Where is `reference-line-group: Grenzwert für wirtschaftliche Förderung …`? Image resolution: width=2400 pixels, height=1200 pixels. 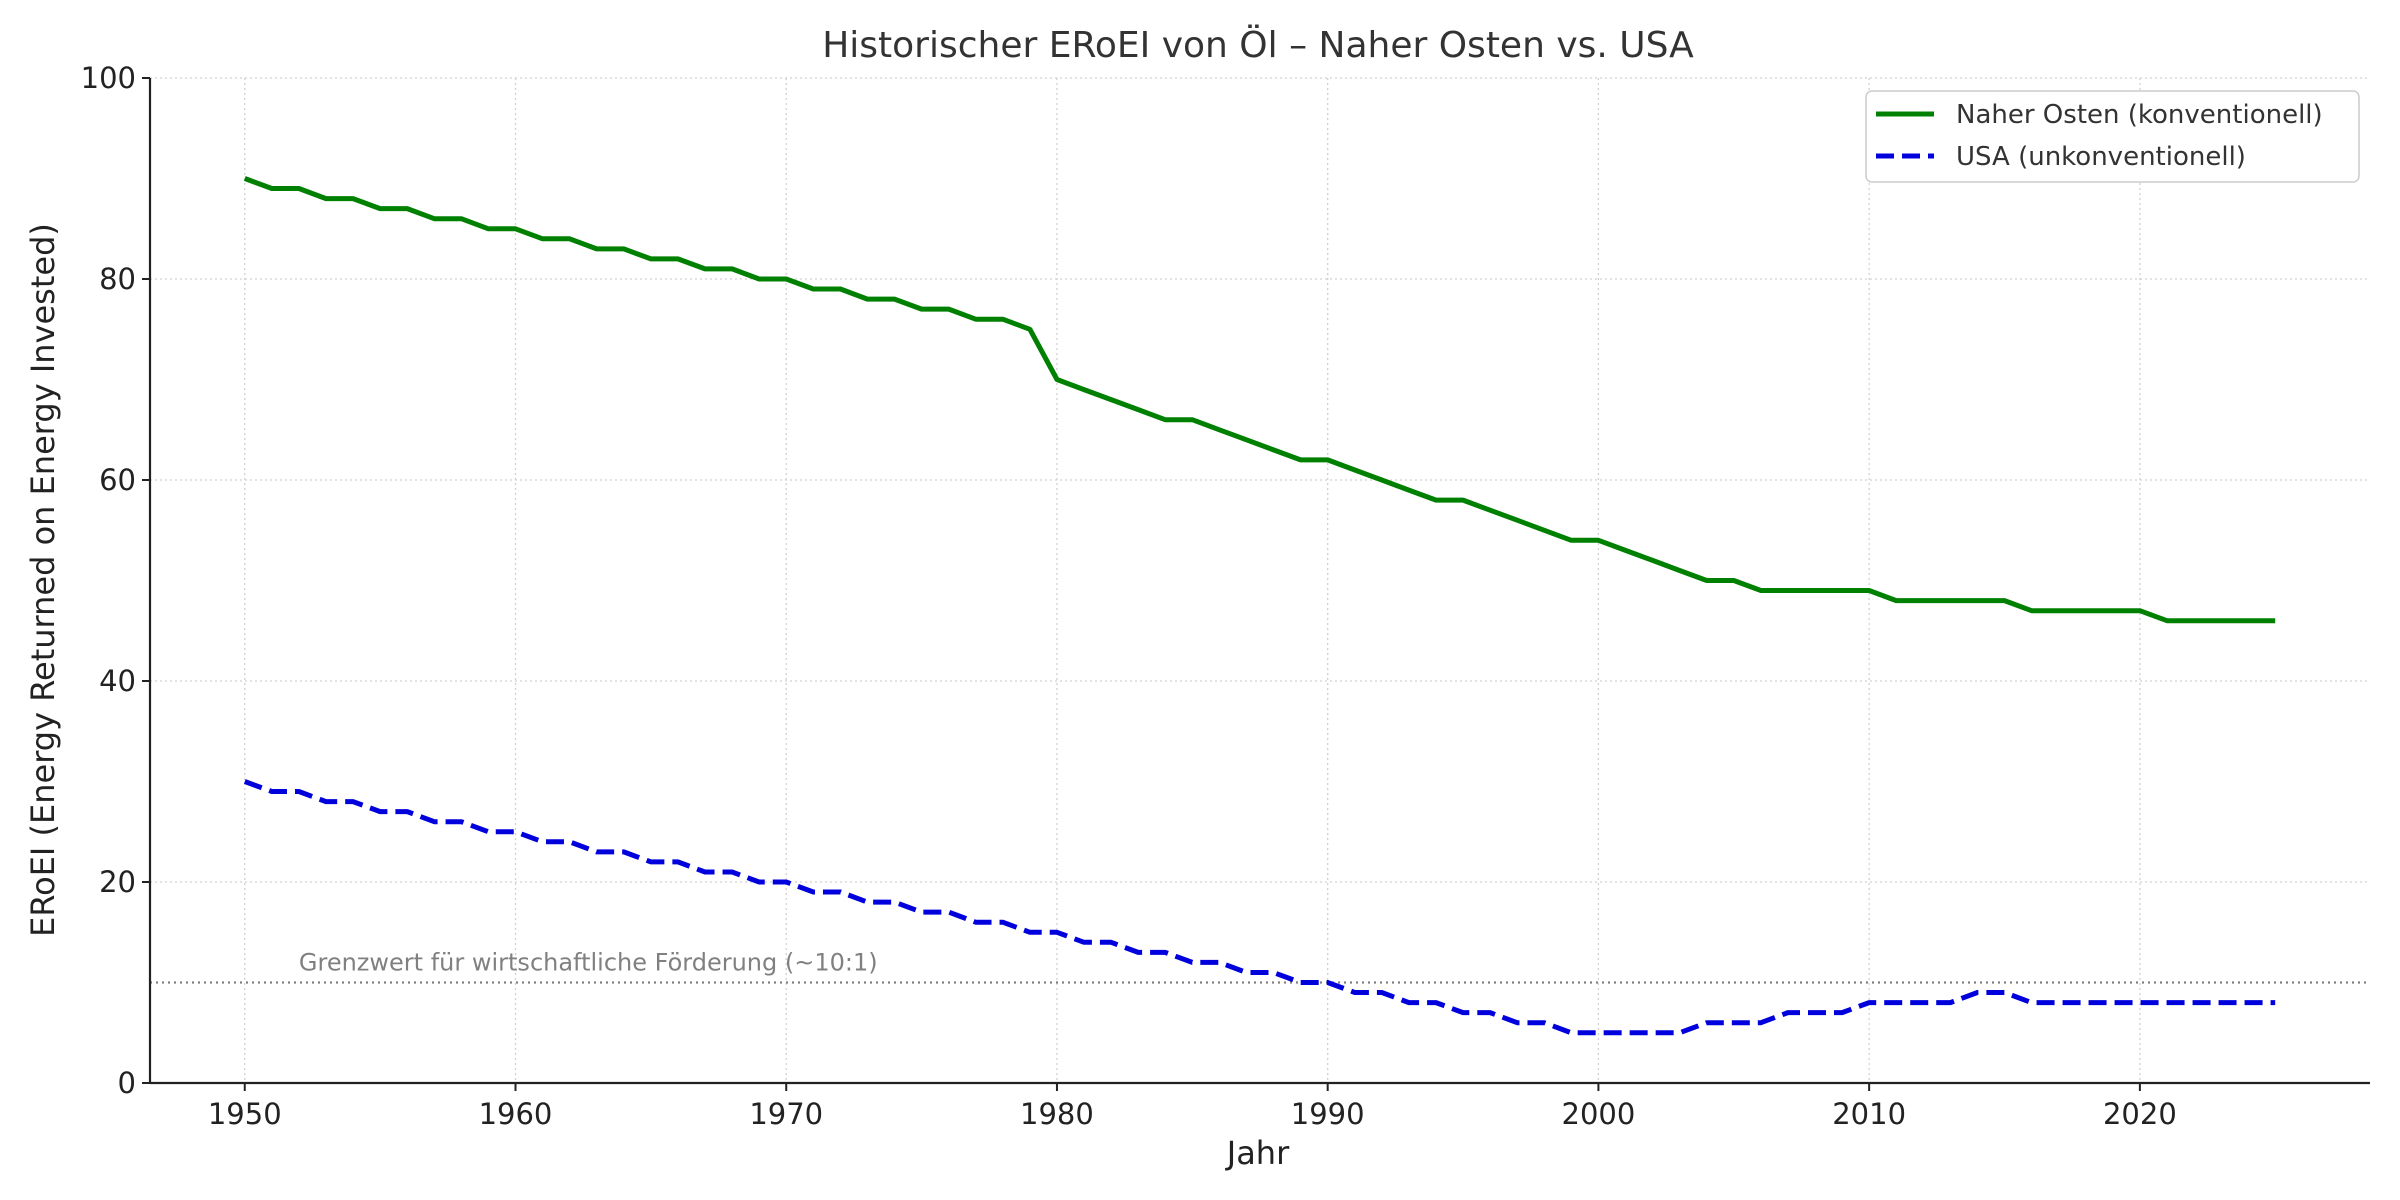
reference-line-group: Grenzwert für wirtschaftliche Förderung … is located at coordinates (1260, 966).